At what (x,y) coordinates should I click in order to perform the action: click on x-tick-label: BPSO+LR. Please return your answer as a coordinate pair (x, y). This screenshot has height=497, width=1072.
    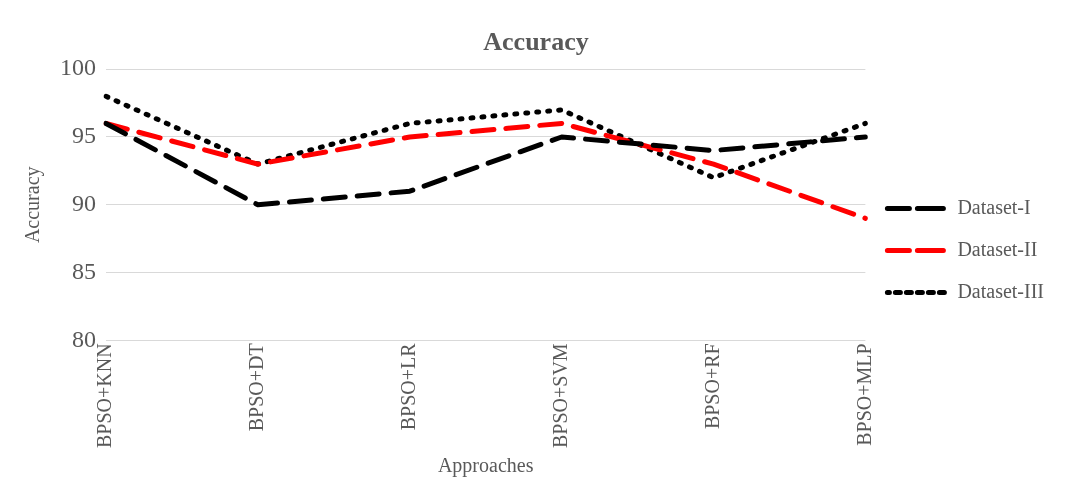
    Looking at the image, I should click on (408, 386).